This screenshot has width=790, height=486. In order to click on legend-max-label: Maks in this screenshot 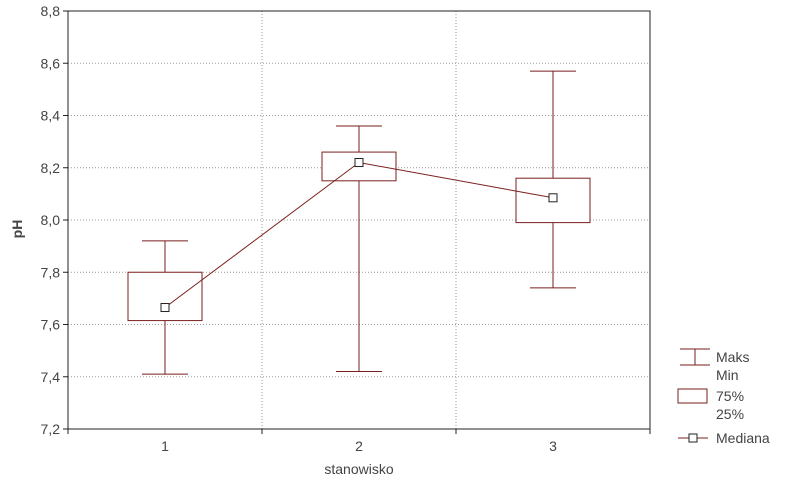, I will do `click(732, 357)`.